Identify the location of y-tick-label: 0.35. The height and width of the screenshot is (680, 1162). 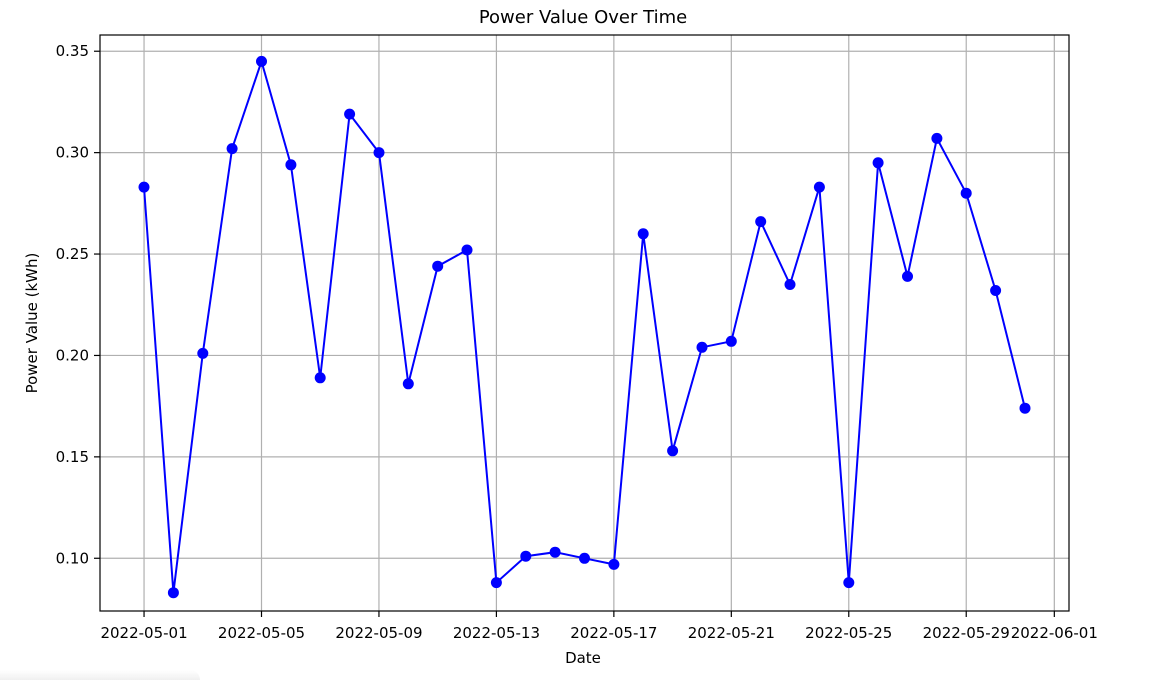
(72, 51).